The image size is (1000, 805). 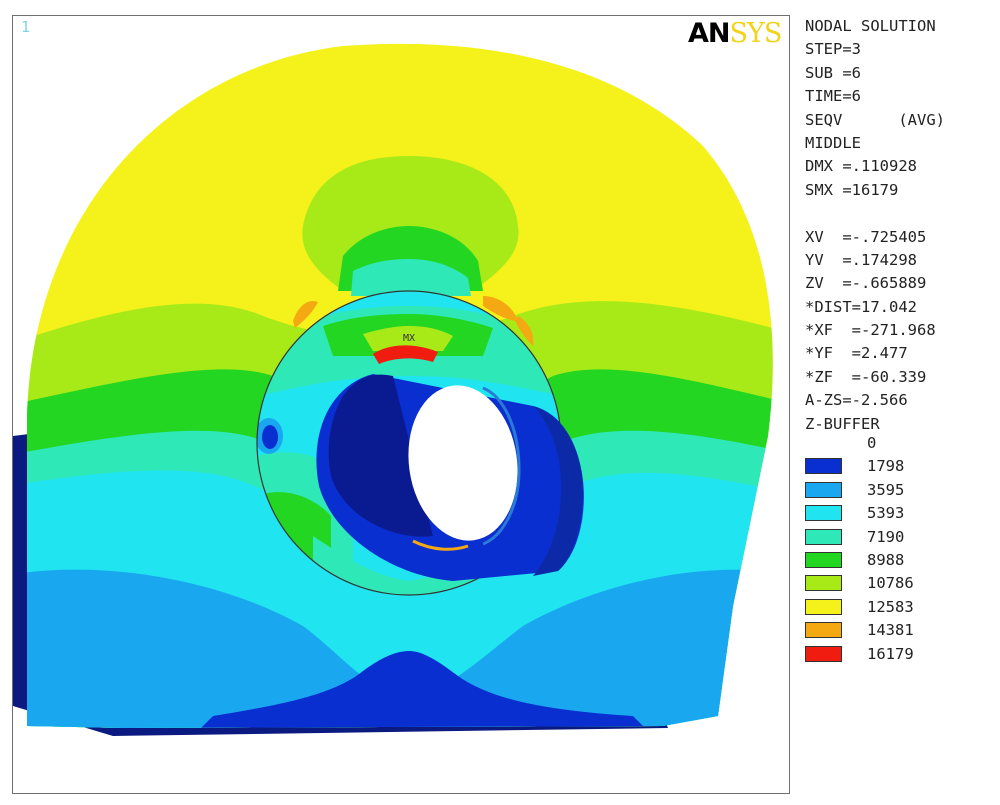 I want to click on info-line: NODAL SOLUTION, so click(x=870, y=26).